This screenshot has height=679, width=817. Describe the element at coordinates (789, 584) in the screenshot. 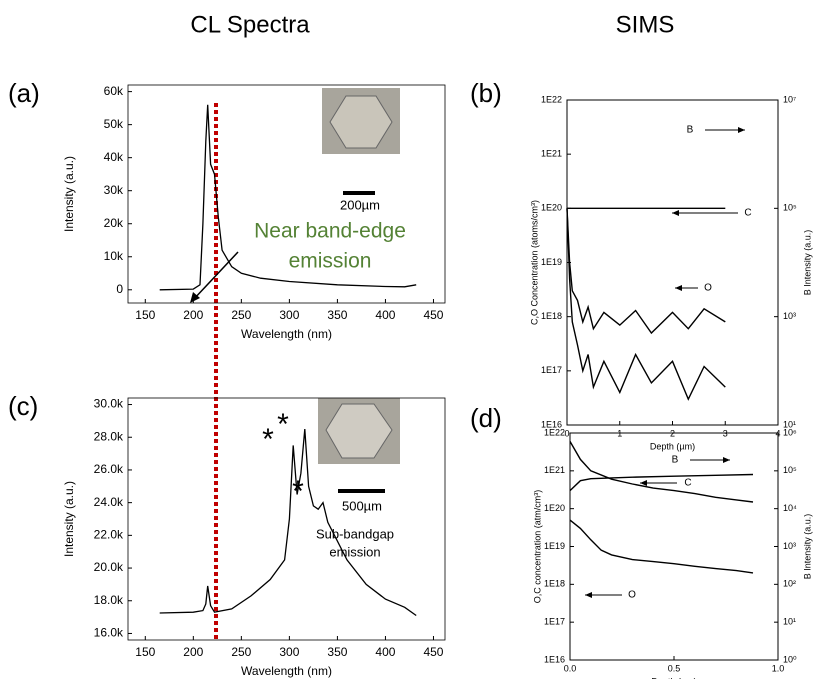

I see `y2-tick-label: 10²` at that location.